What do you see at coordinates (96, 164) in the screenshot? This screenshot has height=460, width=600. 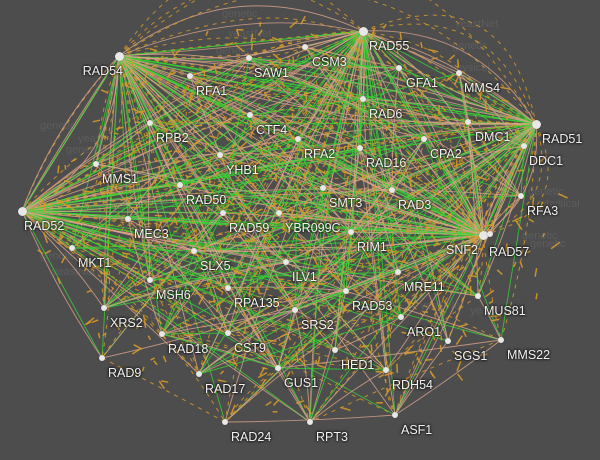 I see `graph-node-mms1` at bounding box center [96, 164].